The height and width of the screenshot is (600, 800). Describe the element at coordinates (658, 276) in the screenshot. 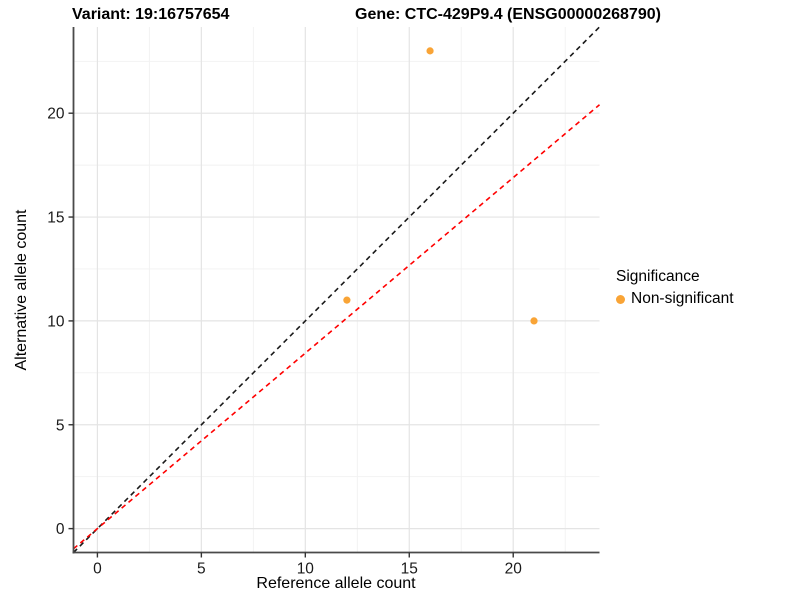

I see `legend-title: Significance` at that location.